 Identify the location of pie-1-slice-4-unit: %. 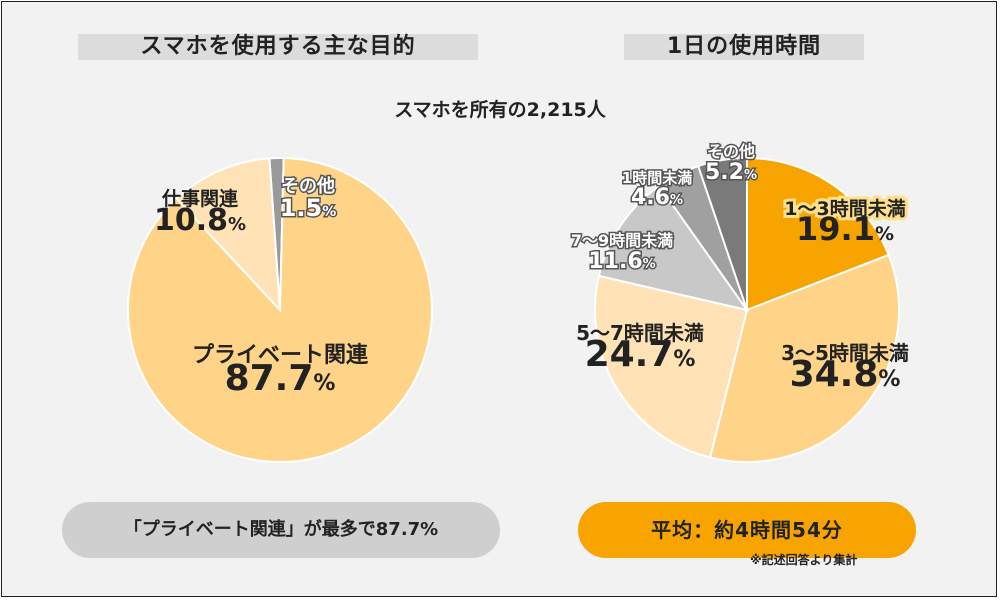
(676, 200).